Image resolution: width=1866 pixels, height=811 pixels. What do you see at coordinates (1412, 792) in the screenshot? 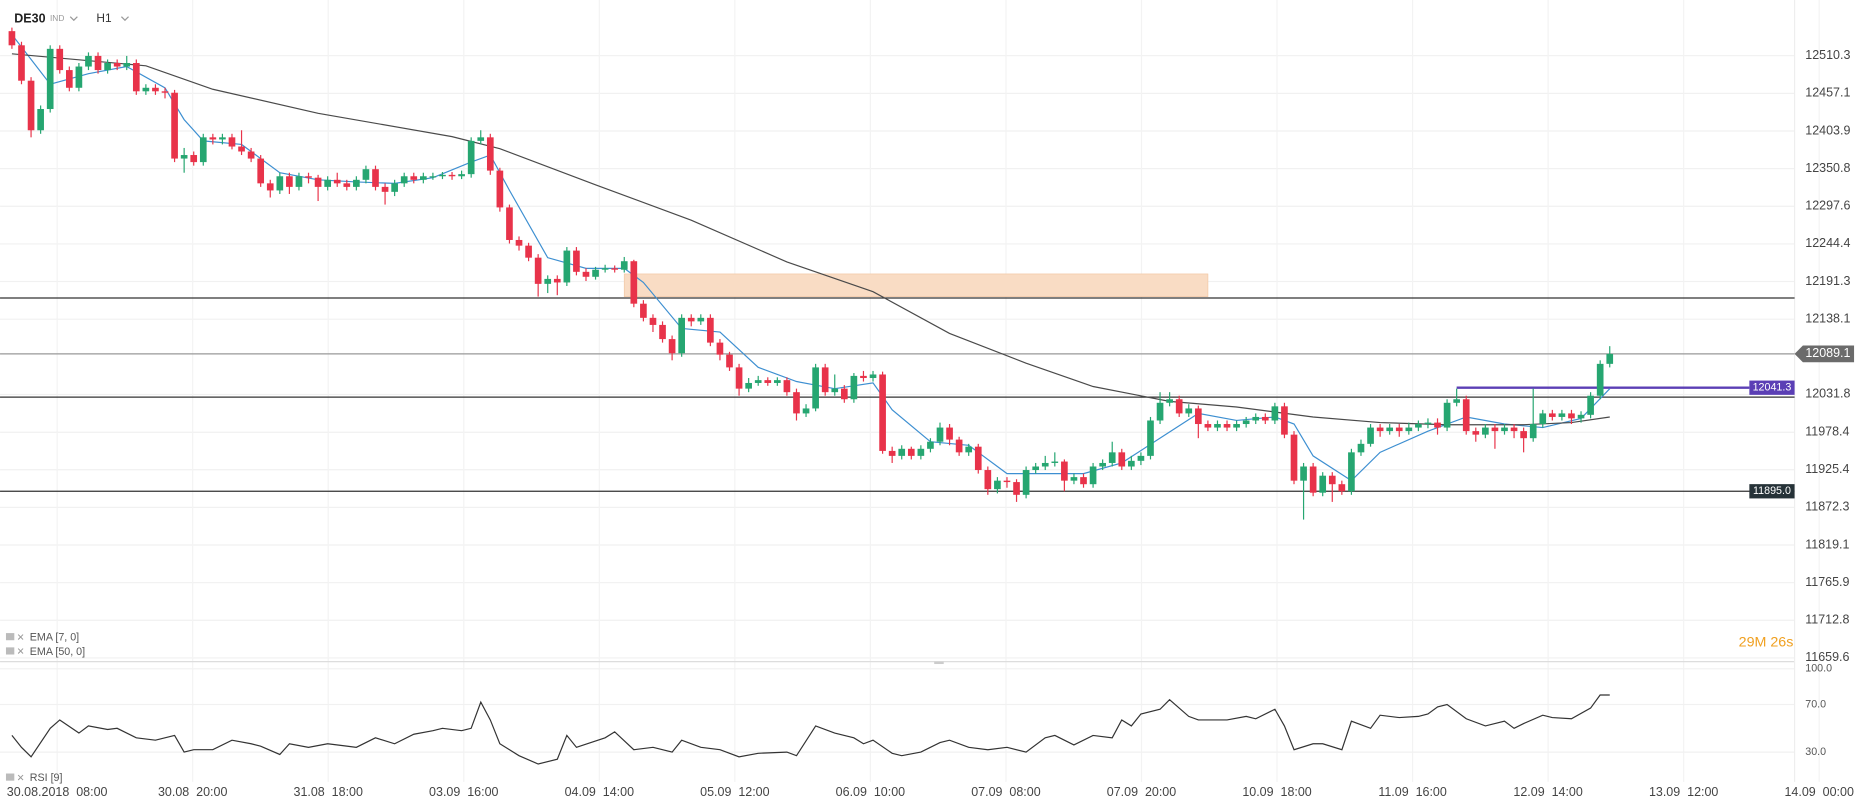
I see `x-tick-label: 11.09 16:00` at bounding box center [1412, 792].